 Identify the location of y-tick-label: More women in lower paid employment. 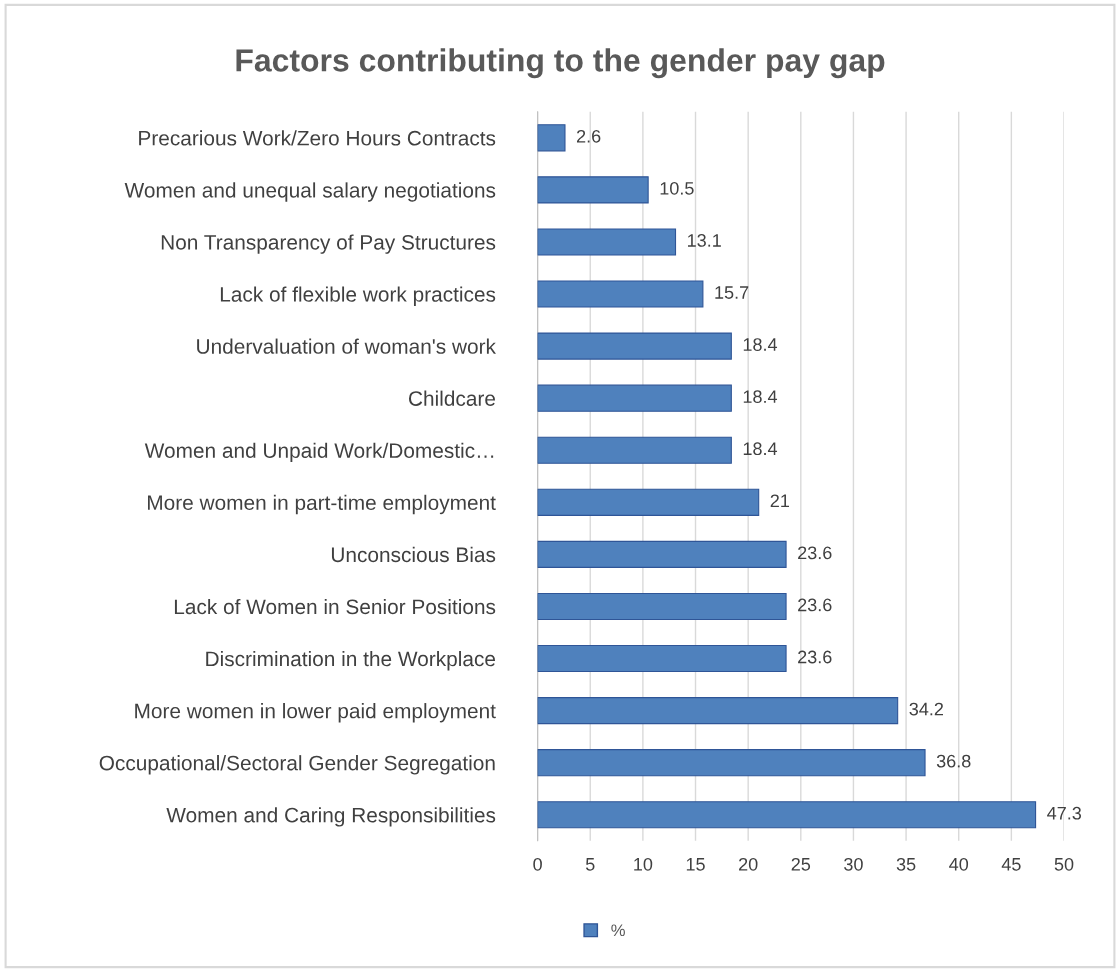
(315, 713).